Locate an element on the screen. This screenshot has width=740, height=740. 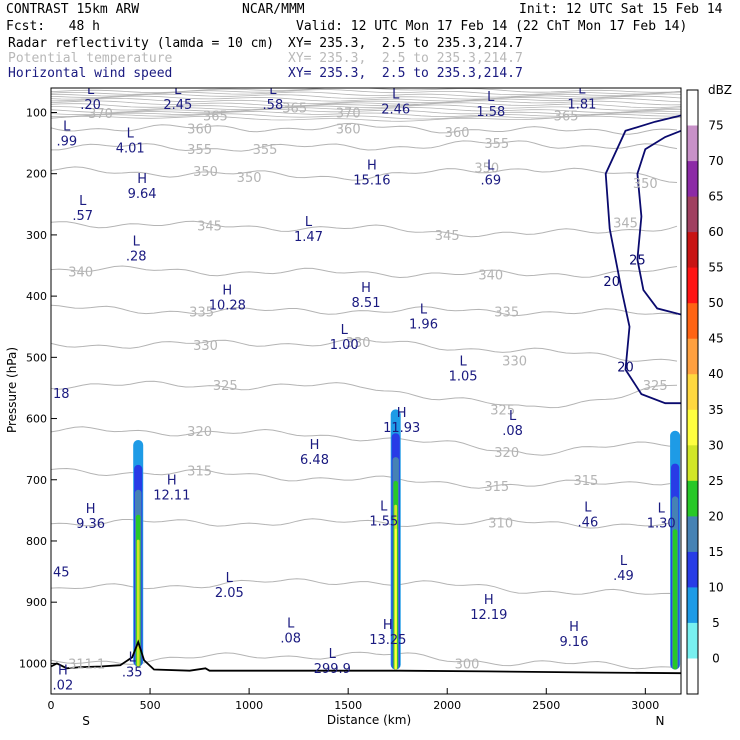
hl-value: .46 is located at coordinates (588, 523).